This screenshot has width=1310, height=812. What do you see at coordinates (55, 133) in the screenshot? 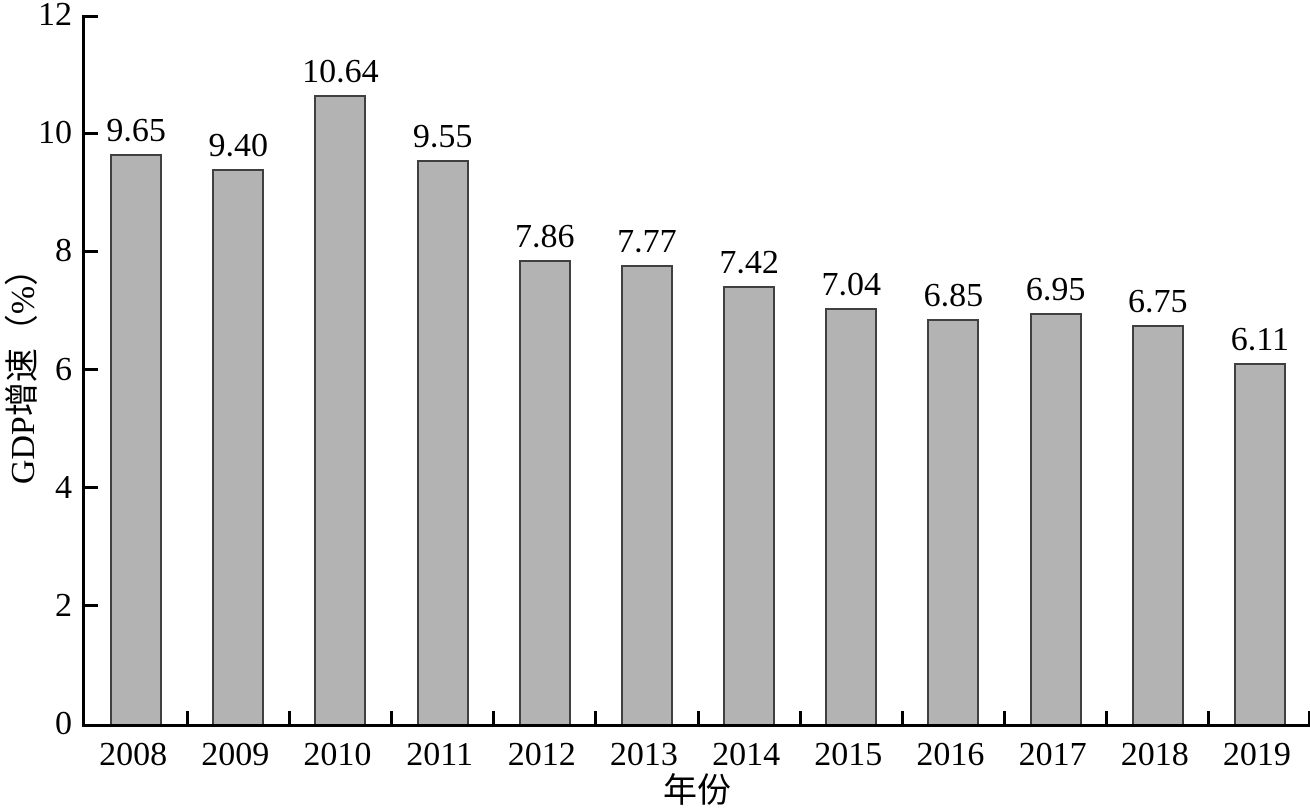
I see `y-tick-label: 10` at bounding box center [55, 133].